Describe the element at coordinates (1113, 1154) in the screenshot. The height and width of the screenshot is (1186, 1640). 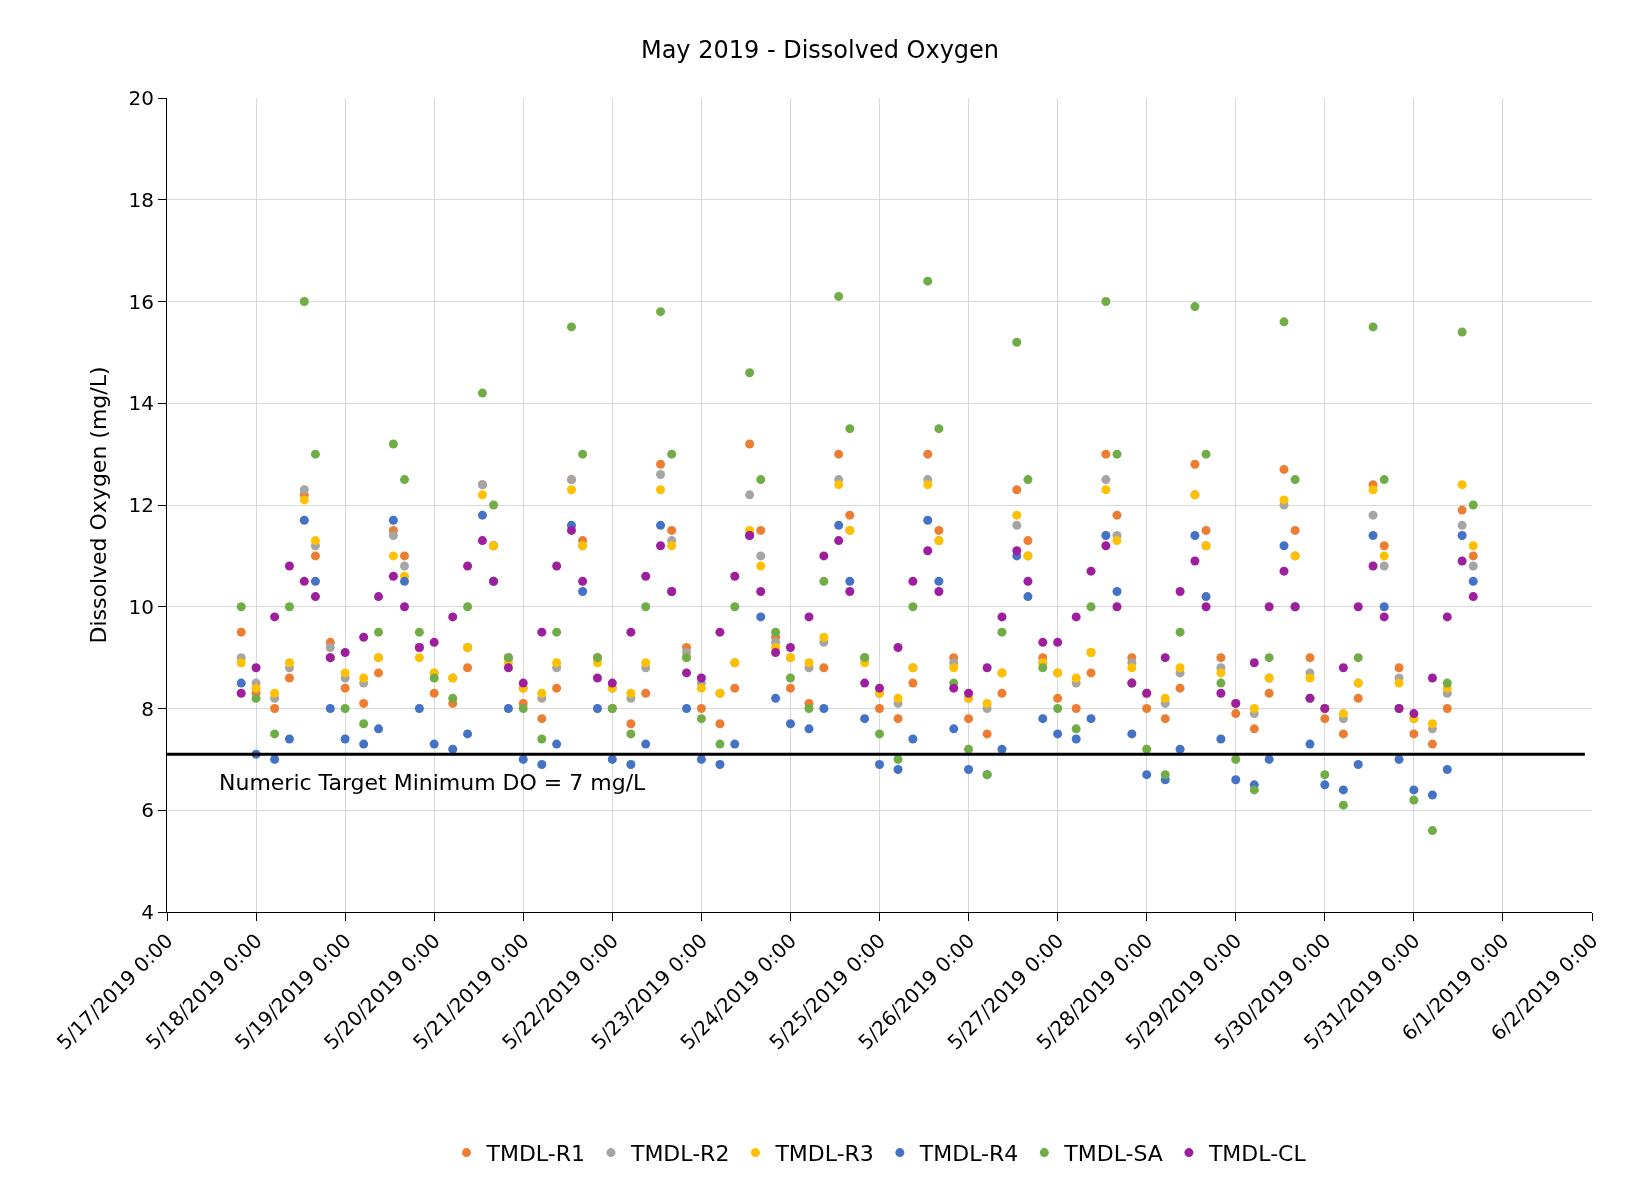
I see `legend-label: TMDL-SA` at that location.